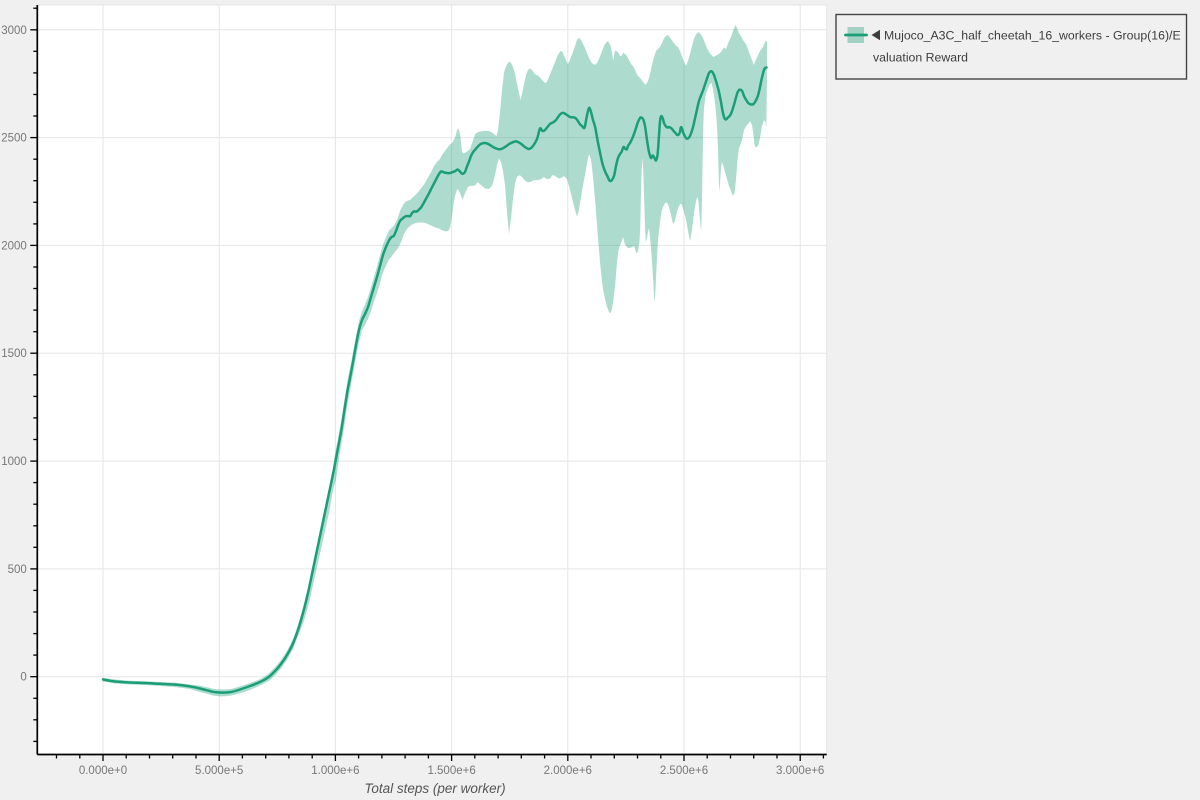 This screenshot has height=800, width=1200. What do you see at coordinates (14, 354) in the screenshot?
I see `svg-text: 1500` at bounding box center [14, 354].